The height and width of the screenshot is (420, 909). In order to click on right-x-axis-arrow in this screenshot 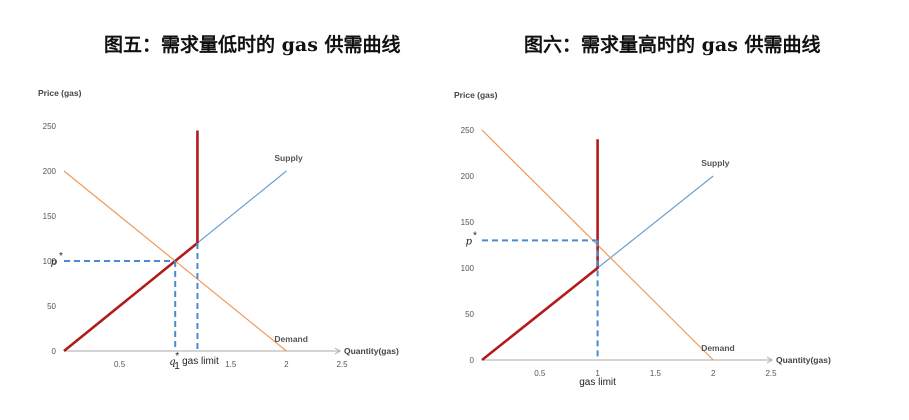, I will do `click(769, 360)`.